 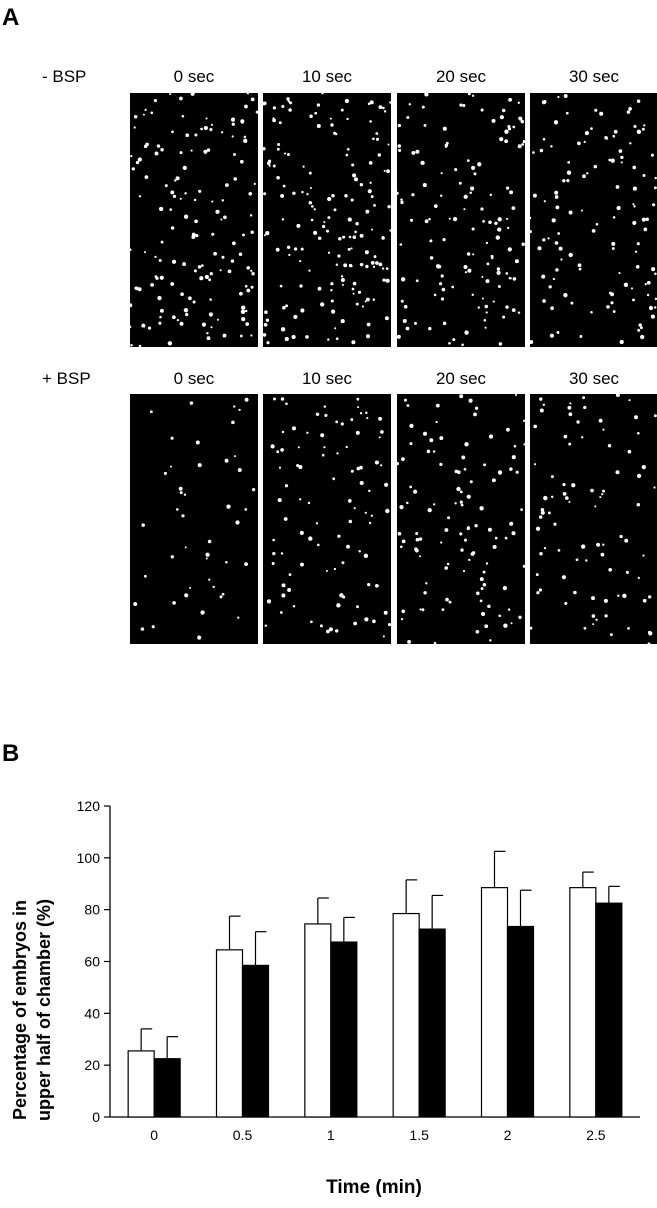 What do you see at coordinates (461, 220) in the screenshot?
I see `micrograph-minus-bsp-20s` at bounding box center [461, 220].